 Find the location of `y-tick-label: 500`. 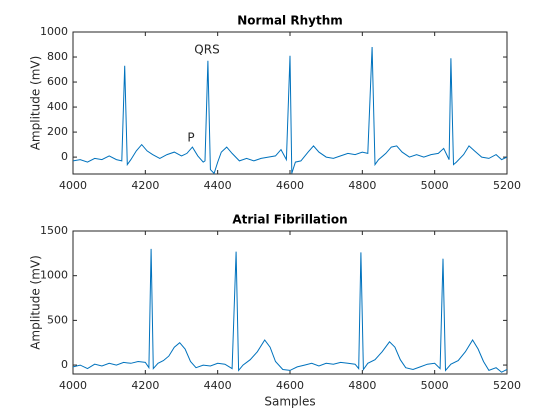

y-tick-label: 500 is located at coordinates (57, 319).